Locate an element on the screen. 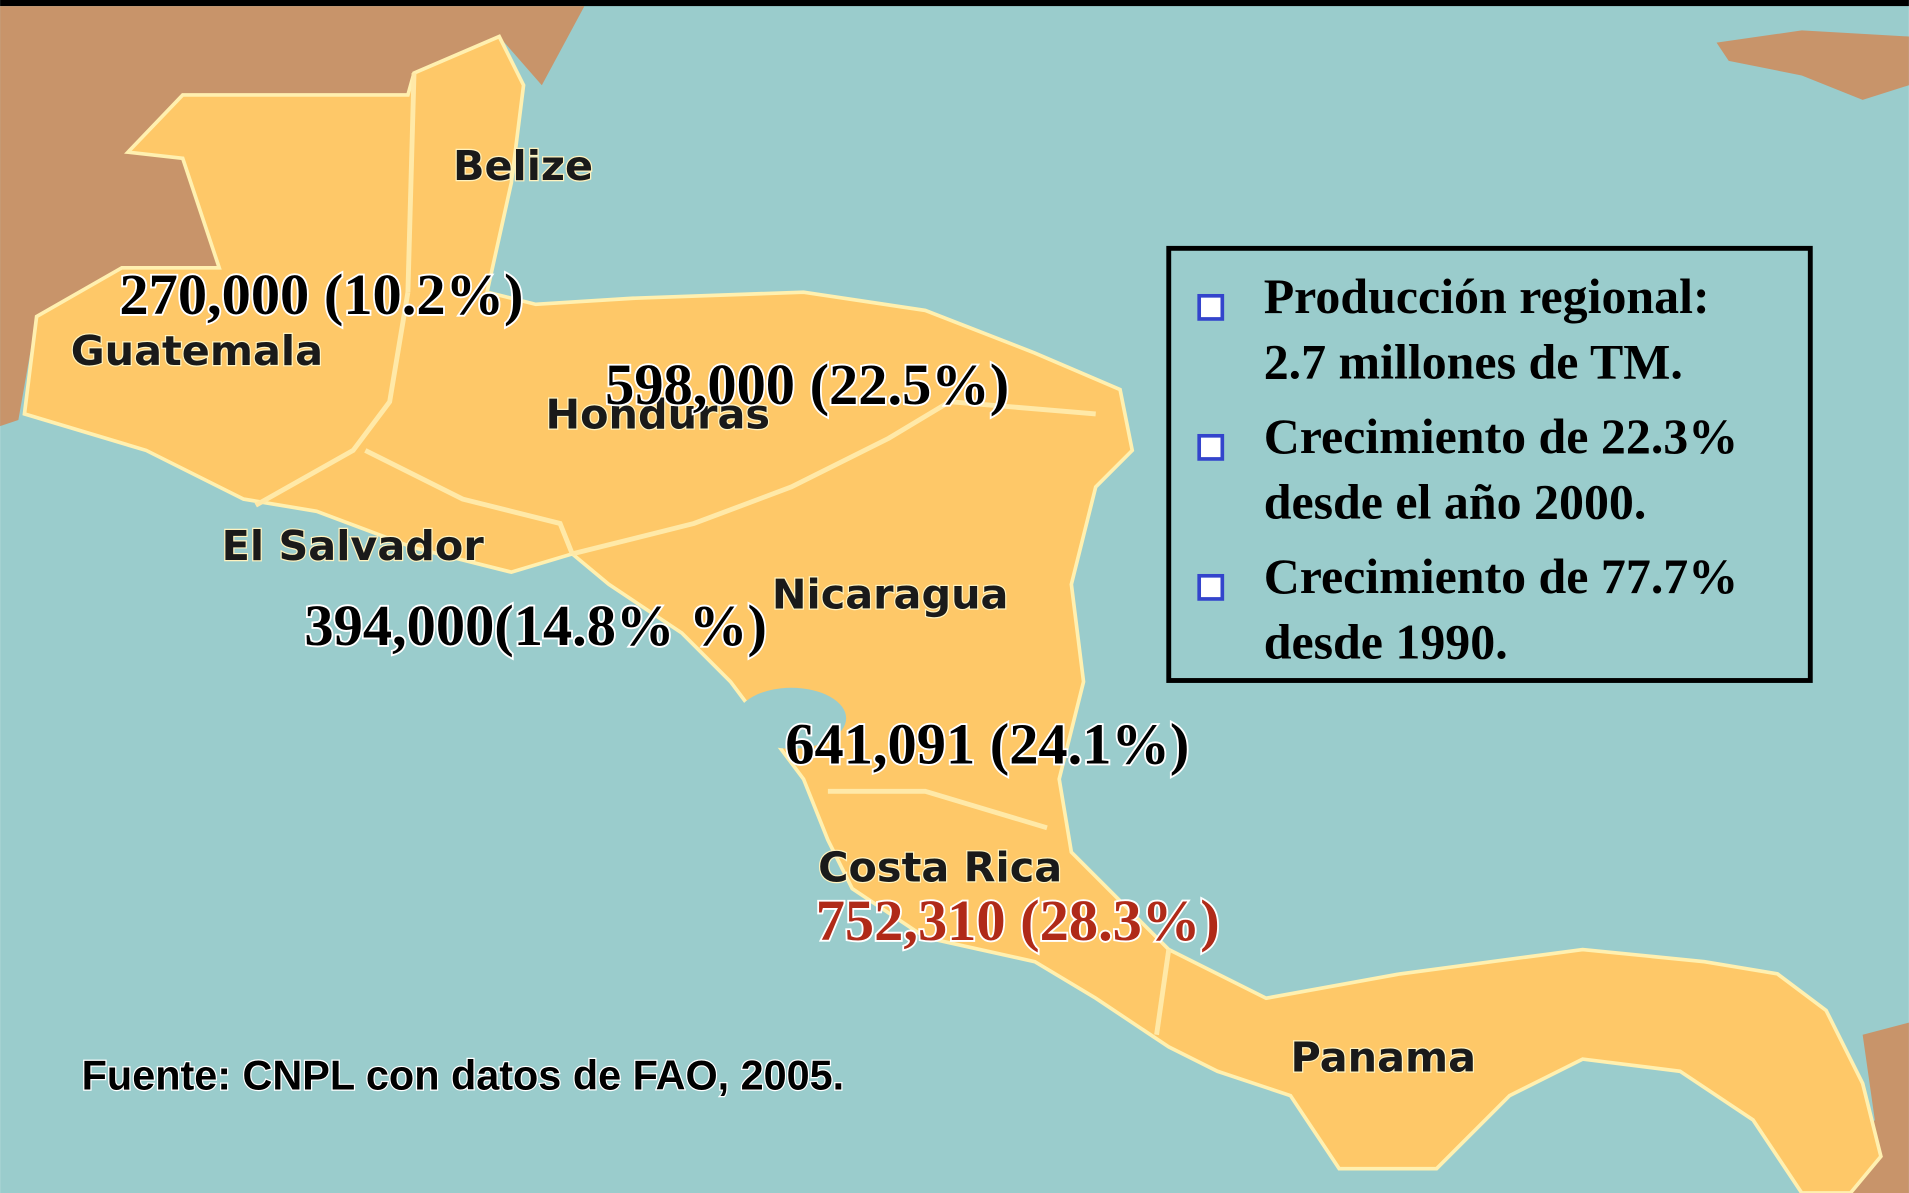 This screenshot has width=1909, height=1193. info-box is located at coordinates (1489, 464).